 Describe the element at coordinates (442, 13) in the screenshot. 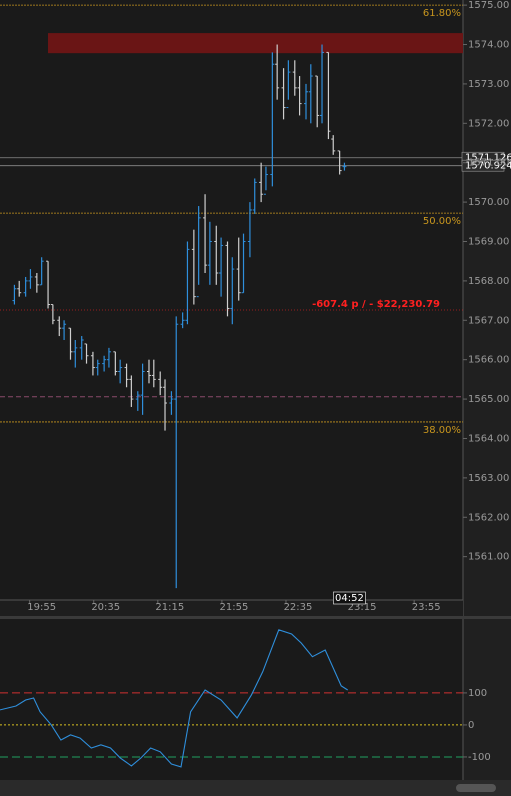

I see `fib-label: 61.80%` at that location.